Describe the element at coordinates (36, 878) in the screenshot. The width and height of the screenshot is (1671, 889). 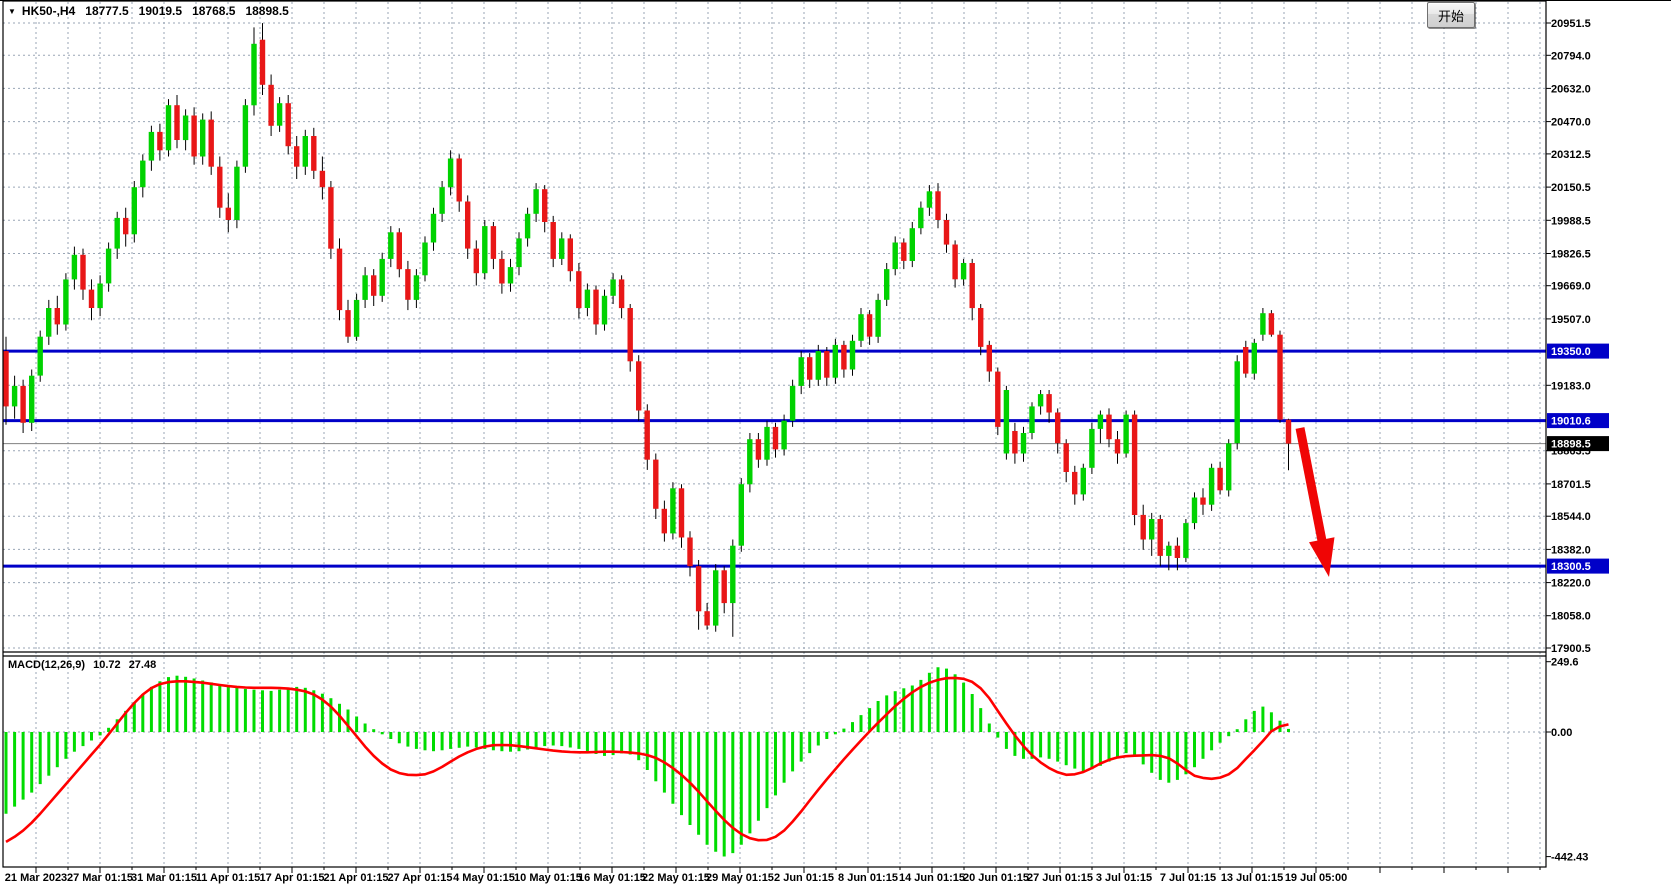
I see `svg-text: 21 Mar 2023` at that location.